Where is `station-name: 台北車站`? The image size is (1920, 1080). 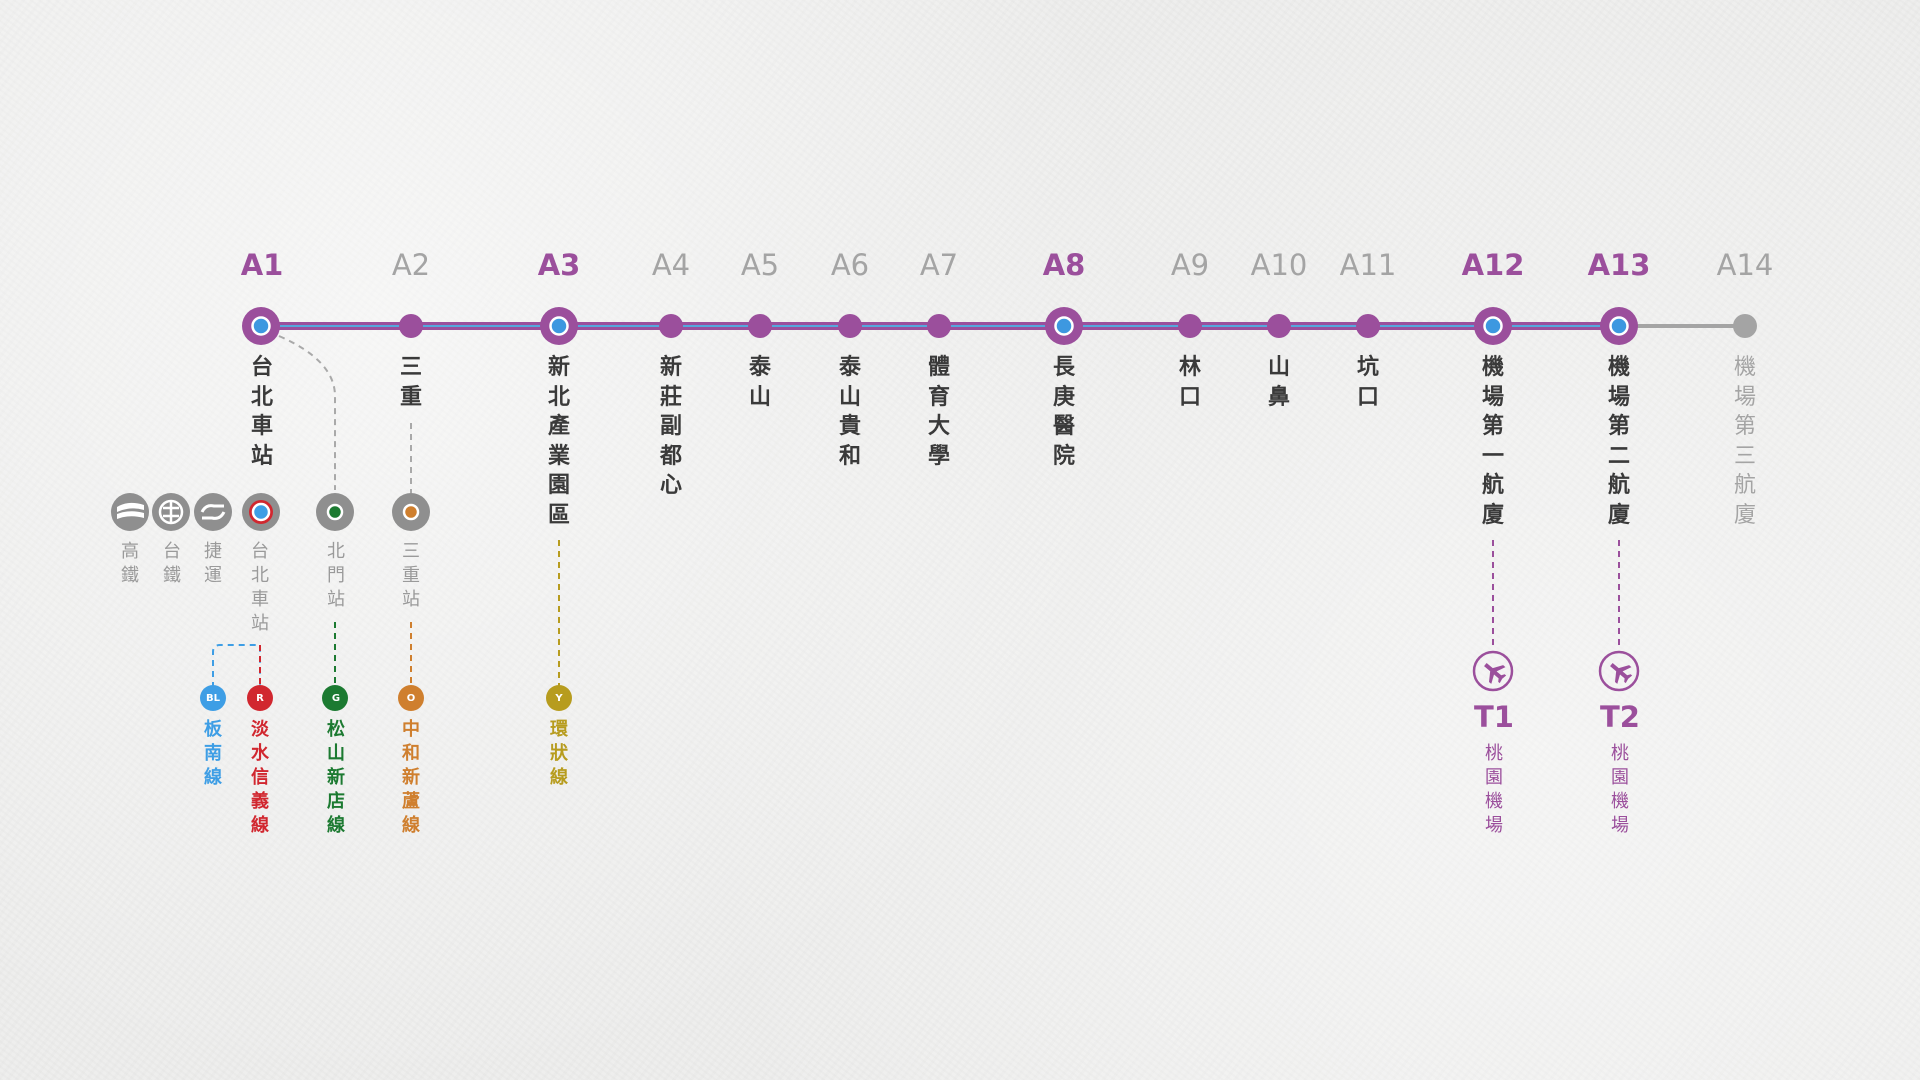
station-name: 台北車站 is located at coordinates (261, 412).